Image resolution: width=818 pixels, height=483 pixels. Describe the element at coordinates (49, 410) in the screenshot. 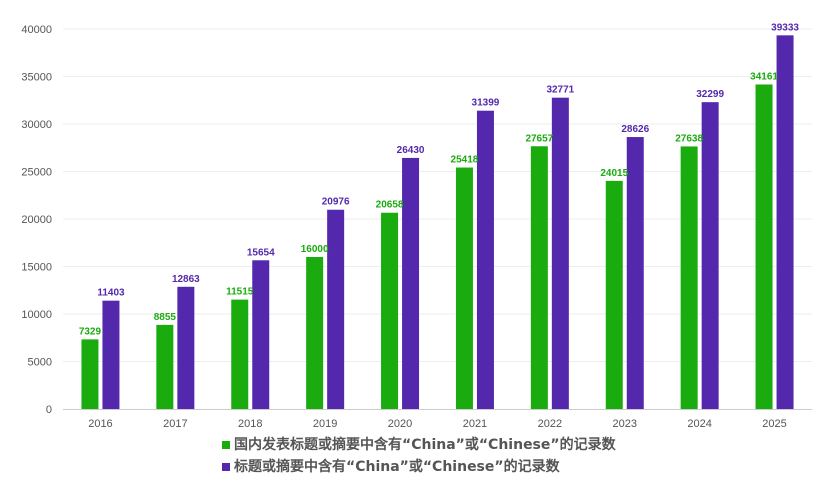

I see `y-tick-label-0: 0` at that location.